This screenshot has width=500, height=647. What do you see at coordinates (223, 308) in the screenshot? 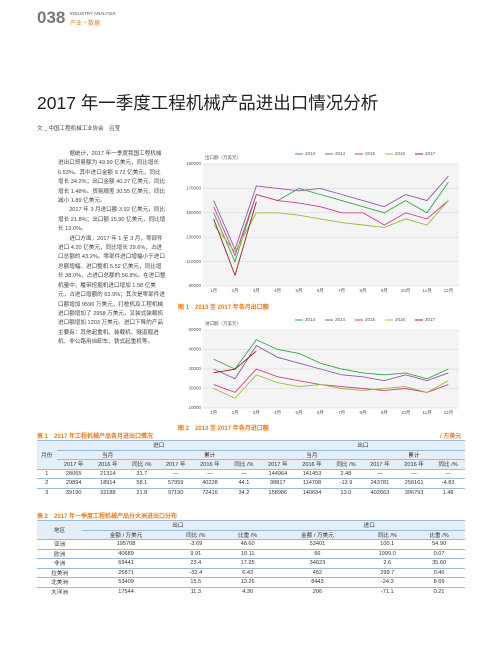
I see `caption: 图 1 2013 至 2017 年各月出口额` at bounding box center [223, 308].